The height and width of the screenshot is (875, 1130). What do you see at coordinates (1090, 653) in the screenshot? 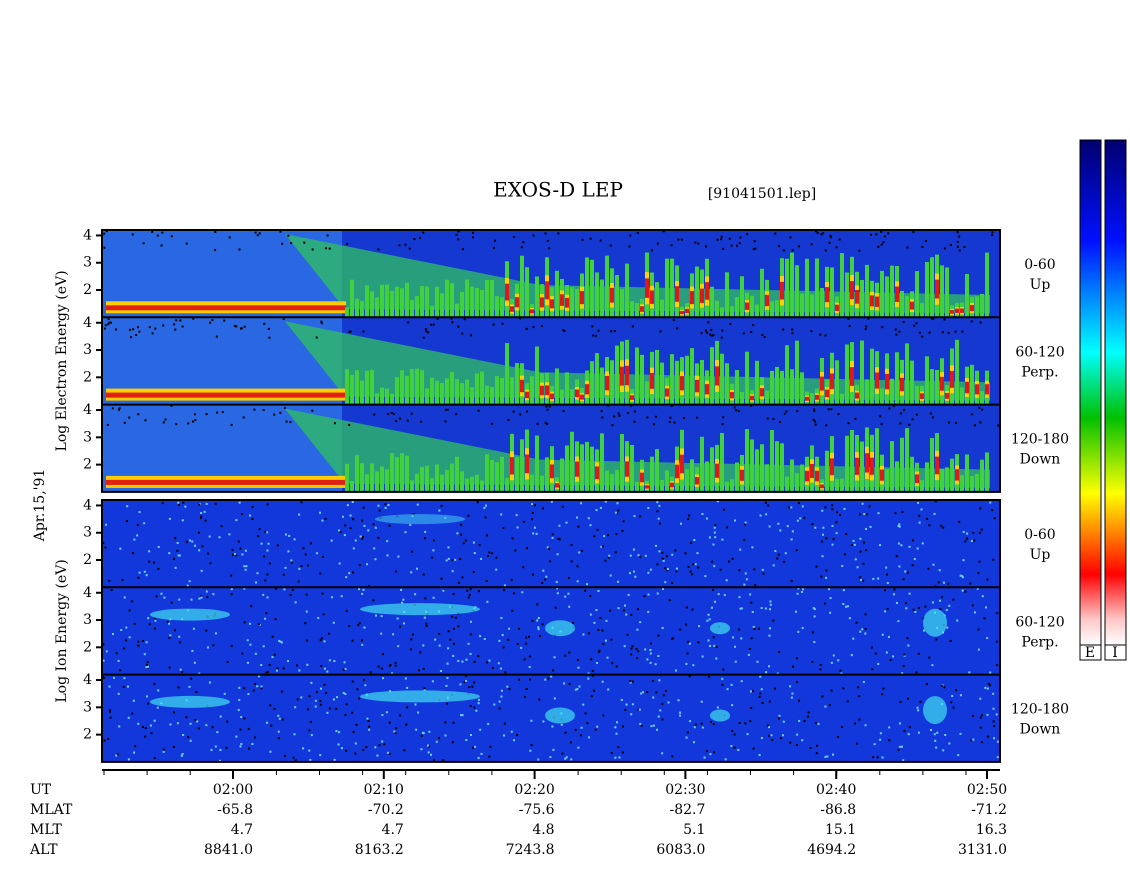
I see `colorbar-label: E` at bounding box center [1090, 653].